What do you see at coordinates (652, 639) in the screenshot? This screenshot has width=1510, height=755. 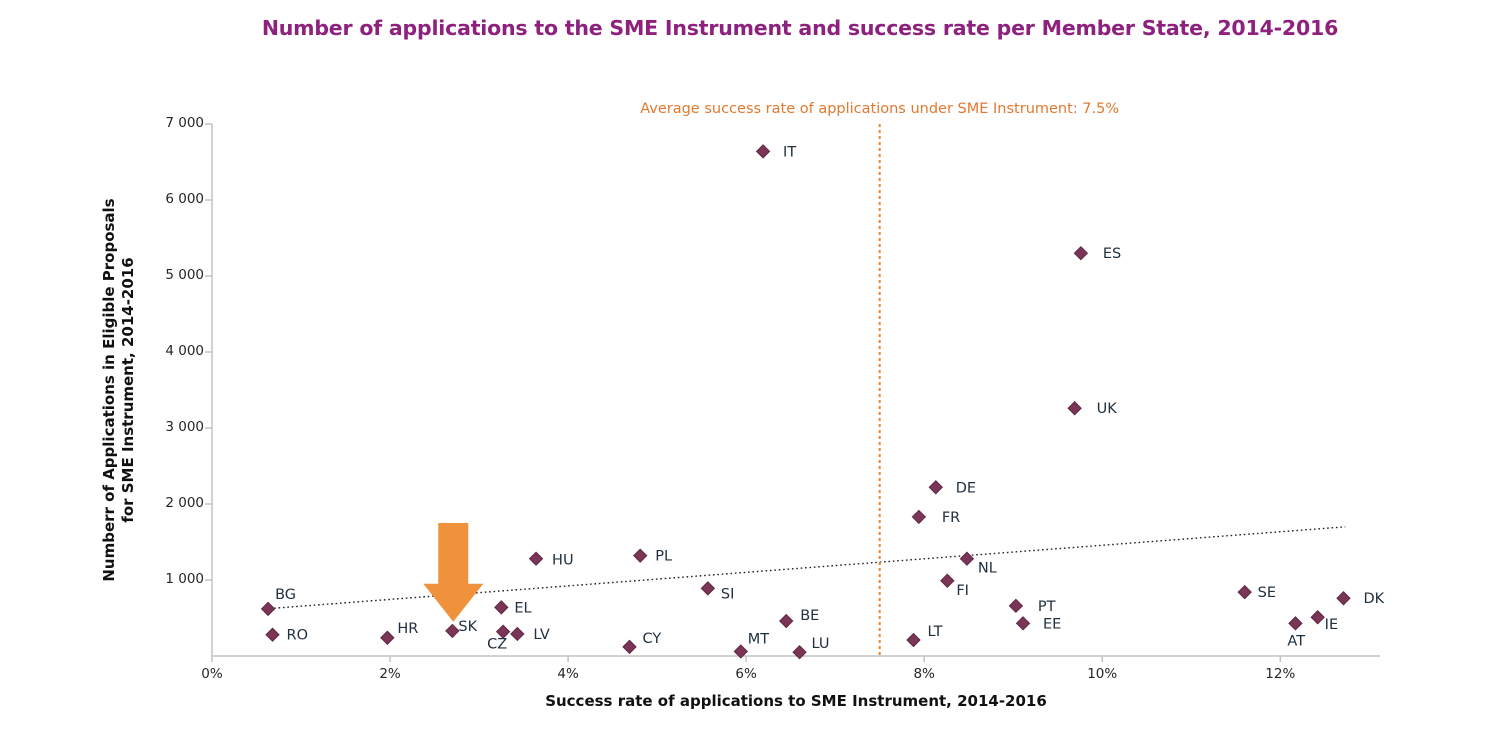 I see `data-point-label-CY: CY` at bounding box center [652, 639].